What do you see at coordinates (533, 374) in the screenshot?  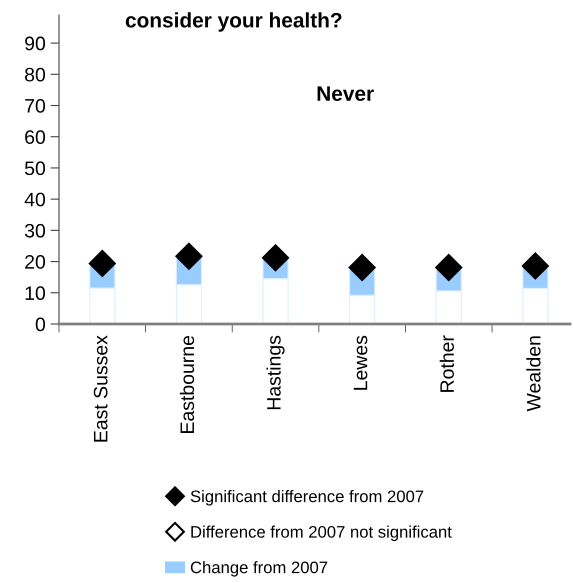 I see `x-tick-label: Wealden` at bounding box center [533, 374].